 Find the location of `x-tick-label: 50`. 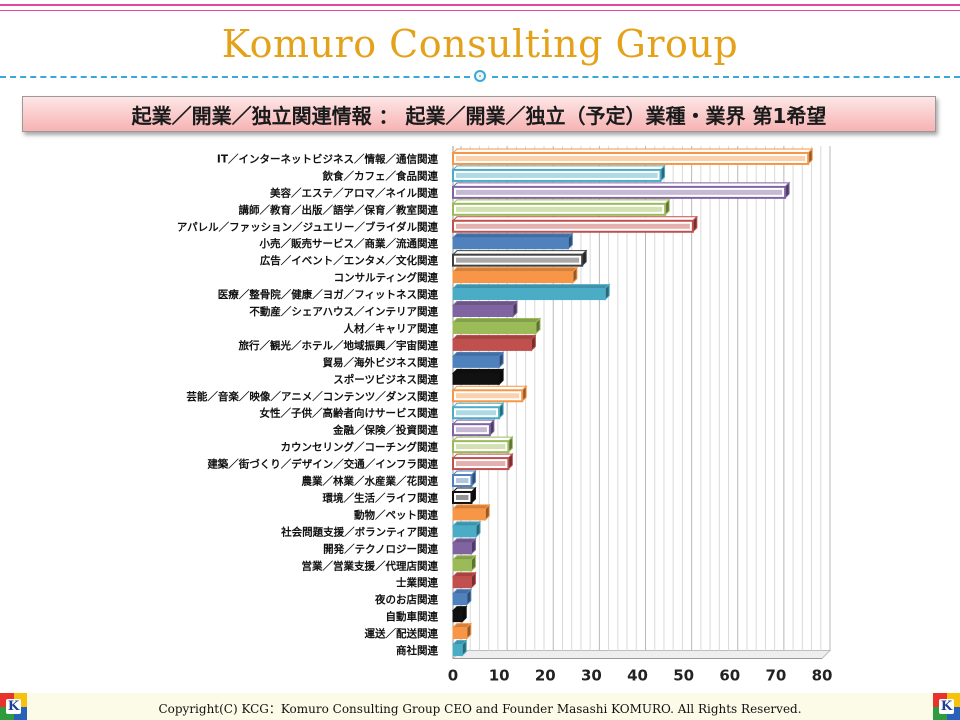

x-tick-label: 50 is located at coordinates (683, 676).